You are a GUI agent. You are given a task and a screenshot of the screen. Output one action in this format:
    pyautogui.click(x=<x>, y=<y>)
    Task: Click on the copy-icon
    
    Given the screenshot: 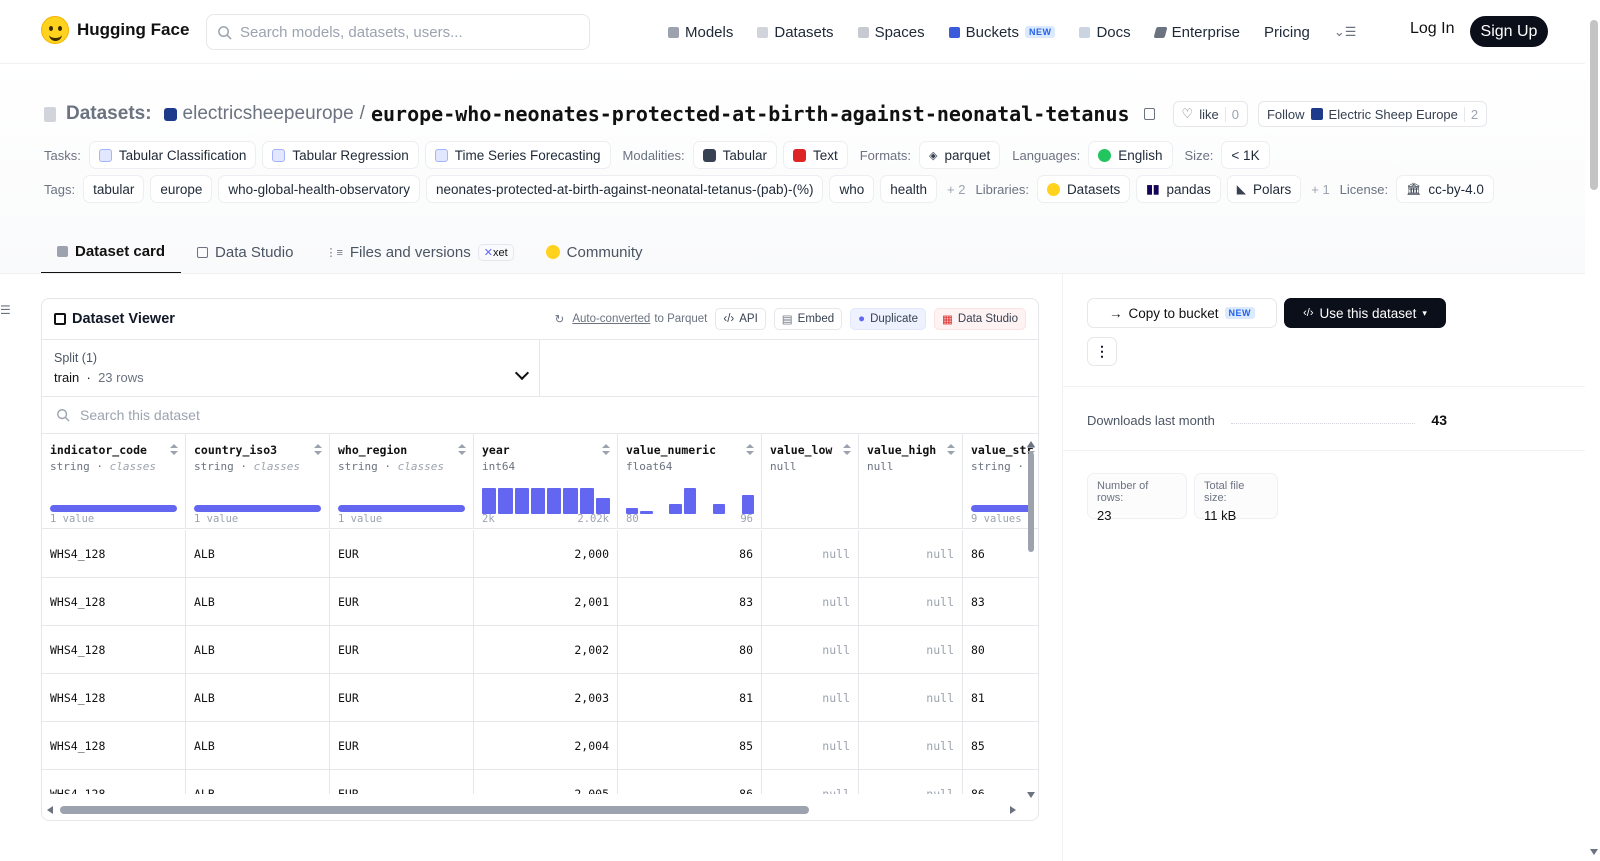 What is the action you would take?
    pyautogui.click(x=1149, y=114)
    